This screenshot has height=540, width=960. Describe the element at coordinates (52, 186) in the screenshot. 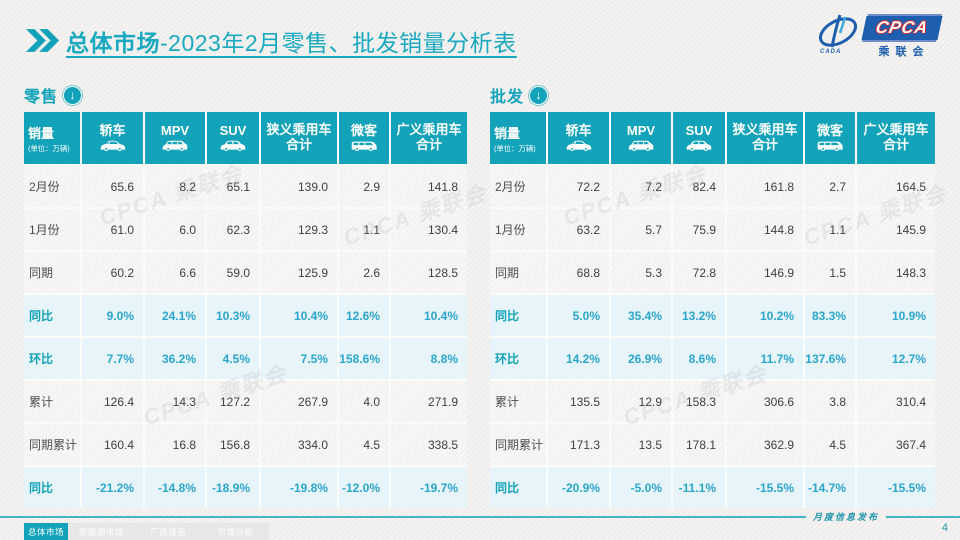

I see `retail-row-label: 2月份` at that location.